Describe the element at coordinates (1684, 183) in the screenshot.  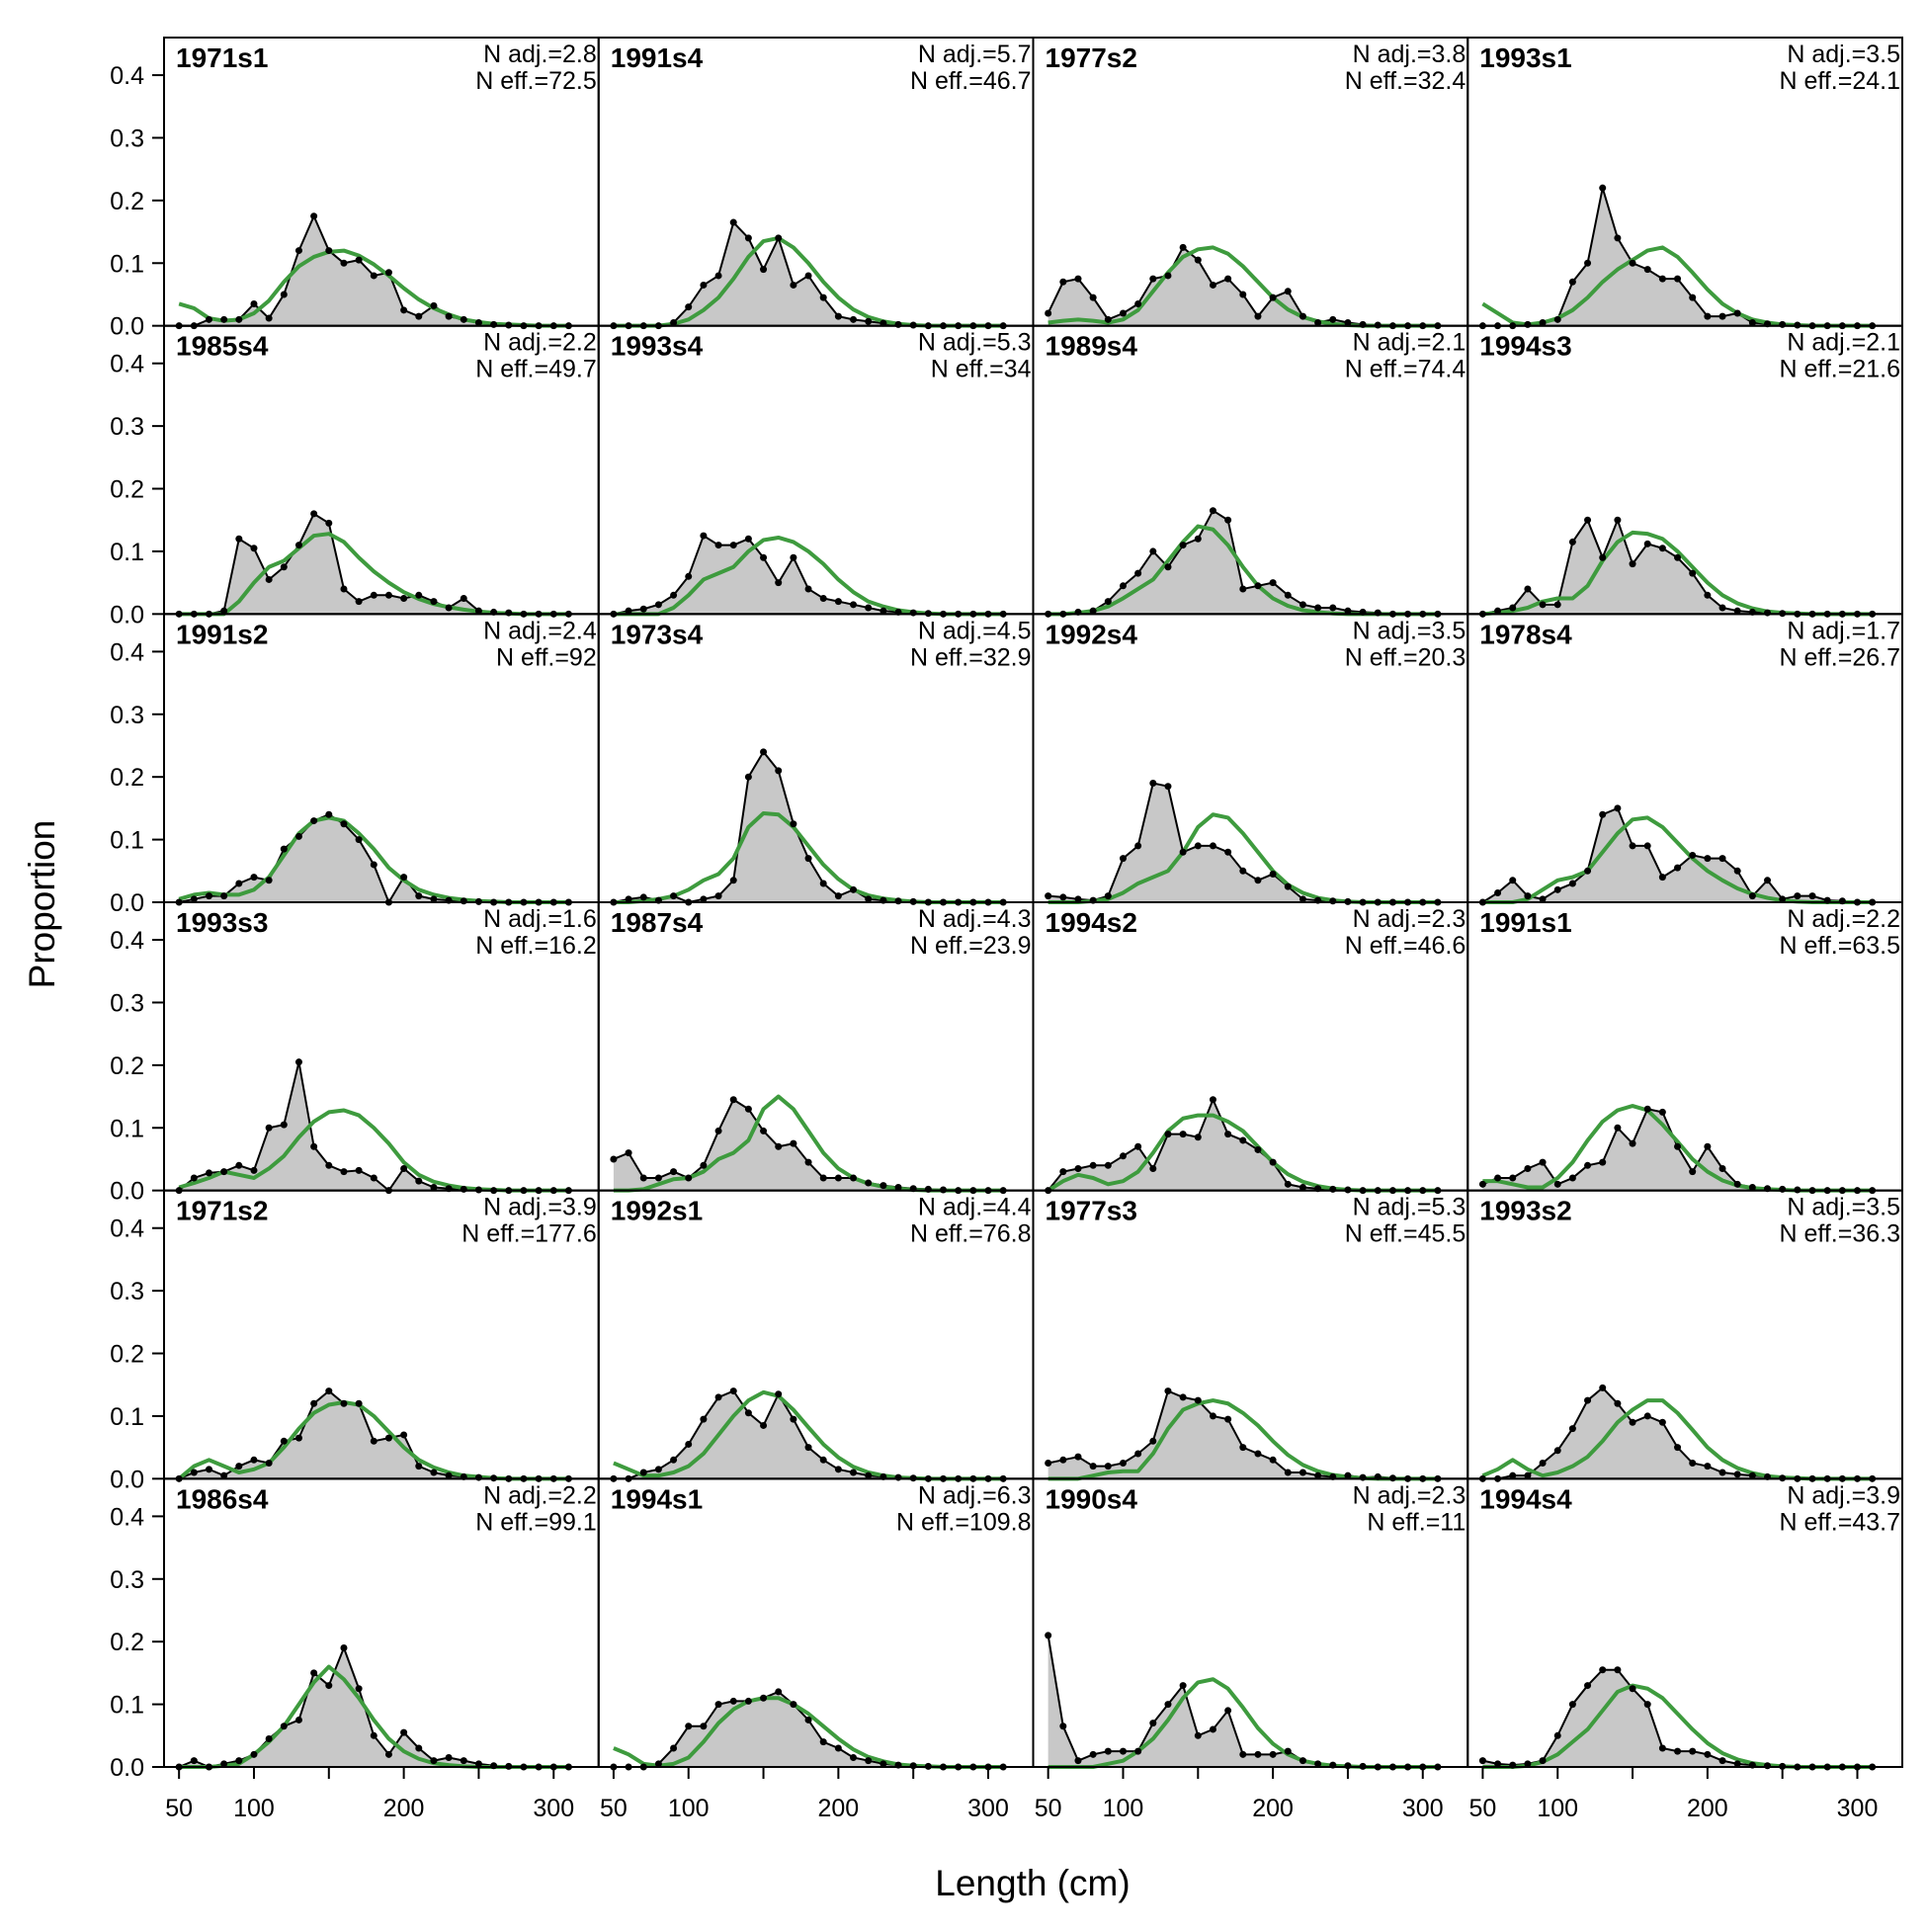
I see `panel-1993s1: 1993s1 N adj.=3.5N eff.=24.1` at that location.